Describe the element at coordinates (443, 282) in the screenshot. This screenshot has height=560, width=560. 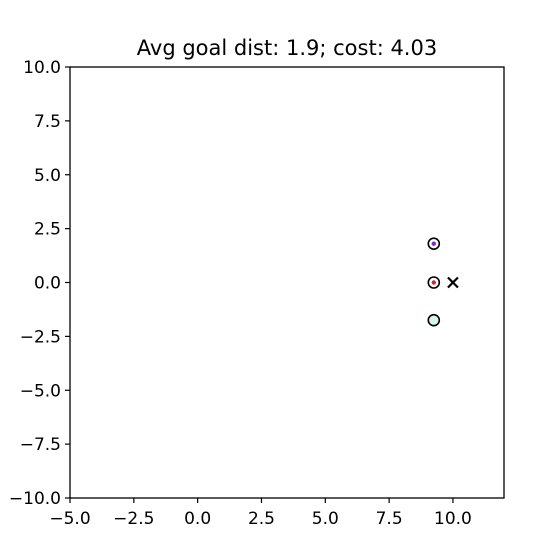
I see `data-marks` at that location.